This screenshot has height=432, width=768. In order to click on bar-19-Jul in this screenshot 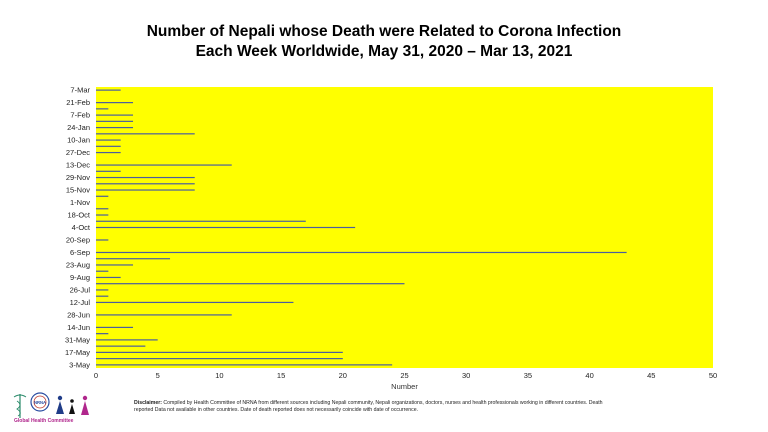, I will do `click(102, 296)`.